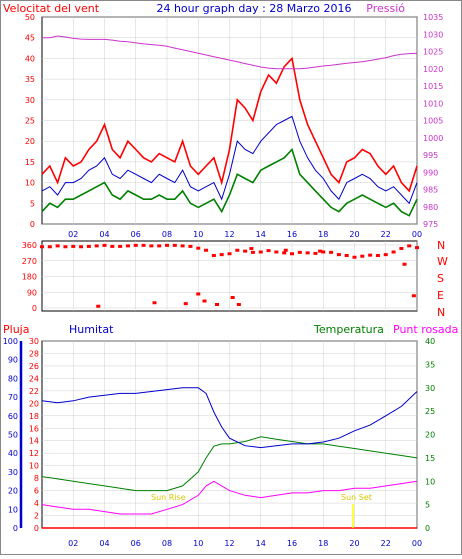 This screenshot has height=559, width=462. Describe the element at coordinates (73, 234) in the screenshot. I see `wind-x-tick: 02` at that location.